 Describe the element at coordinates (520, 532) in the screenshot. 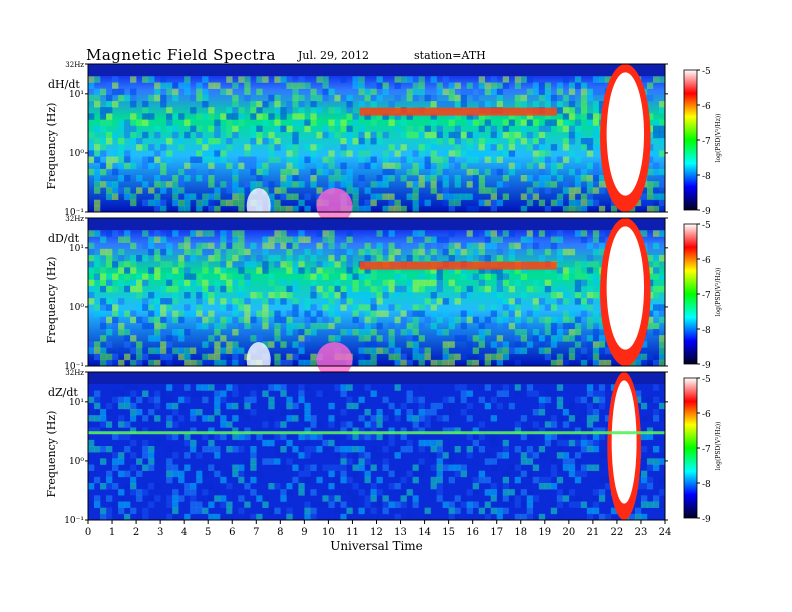

I see `x-tick-label: 18` at that location.